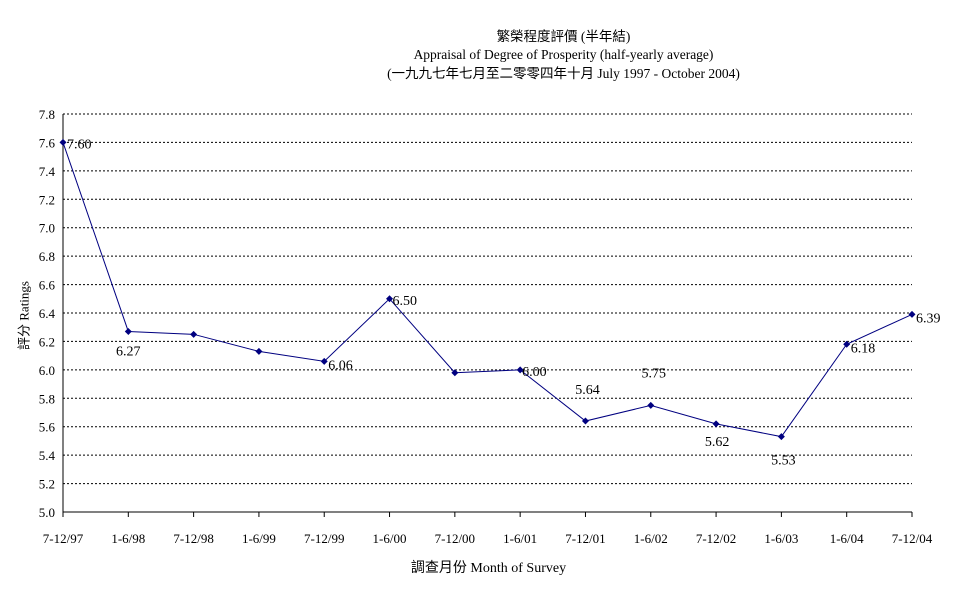 Image resolution: width=977 pixels, height=600 pixels. I want to click on x-tick-label: 7-12/99, so click(324, 538).